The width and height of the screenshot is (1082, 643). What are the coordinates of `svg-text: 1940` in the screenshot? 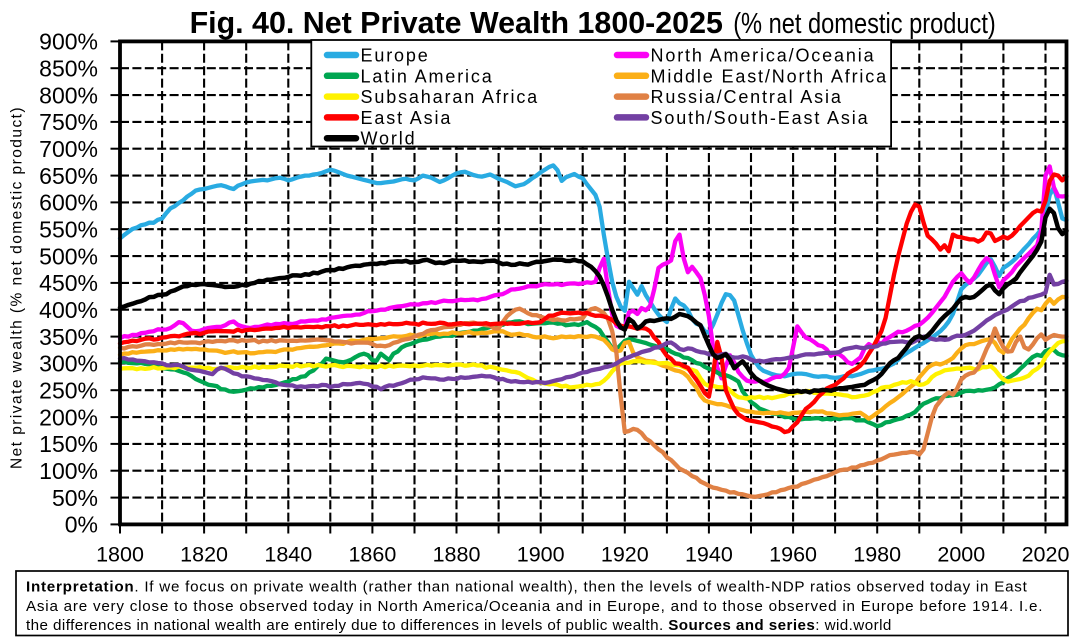 It's located at (709, 555).